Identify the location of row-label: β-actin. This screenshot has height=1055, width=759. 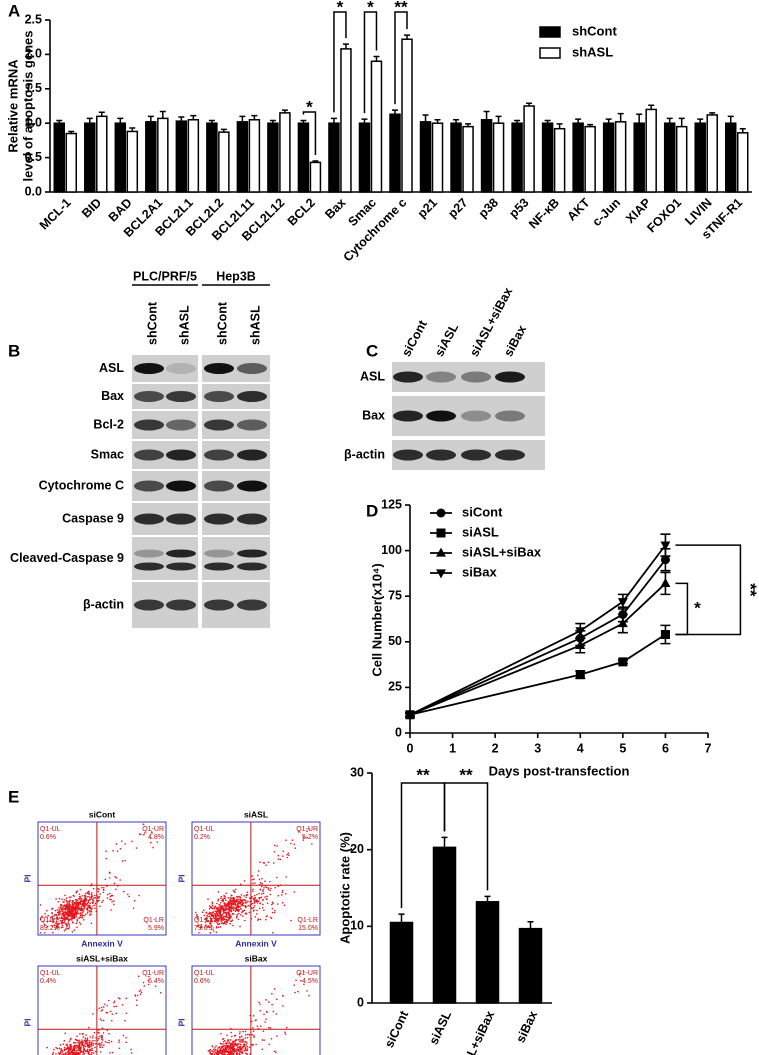
(364, 454).